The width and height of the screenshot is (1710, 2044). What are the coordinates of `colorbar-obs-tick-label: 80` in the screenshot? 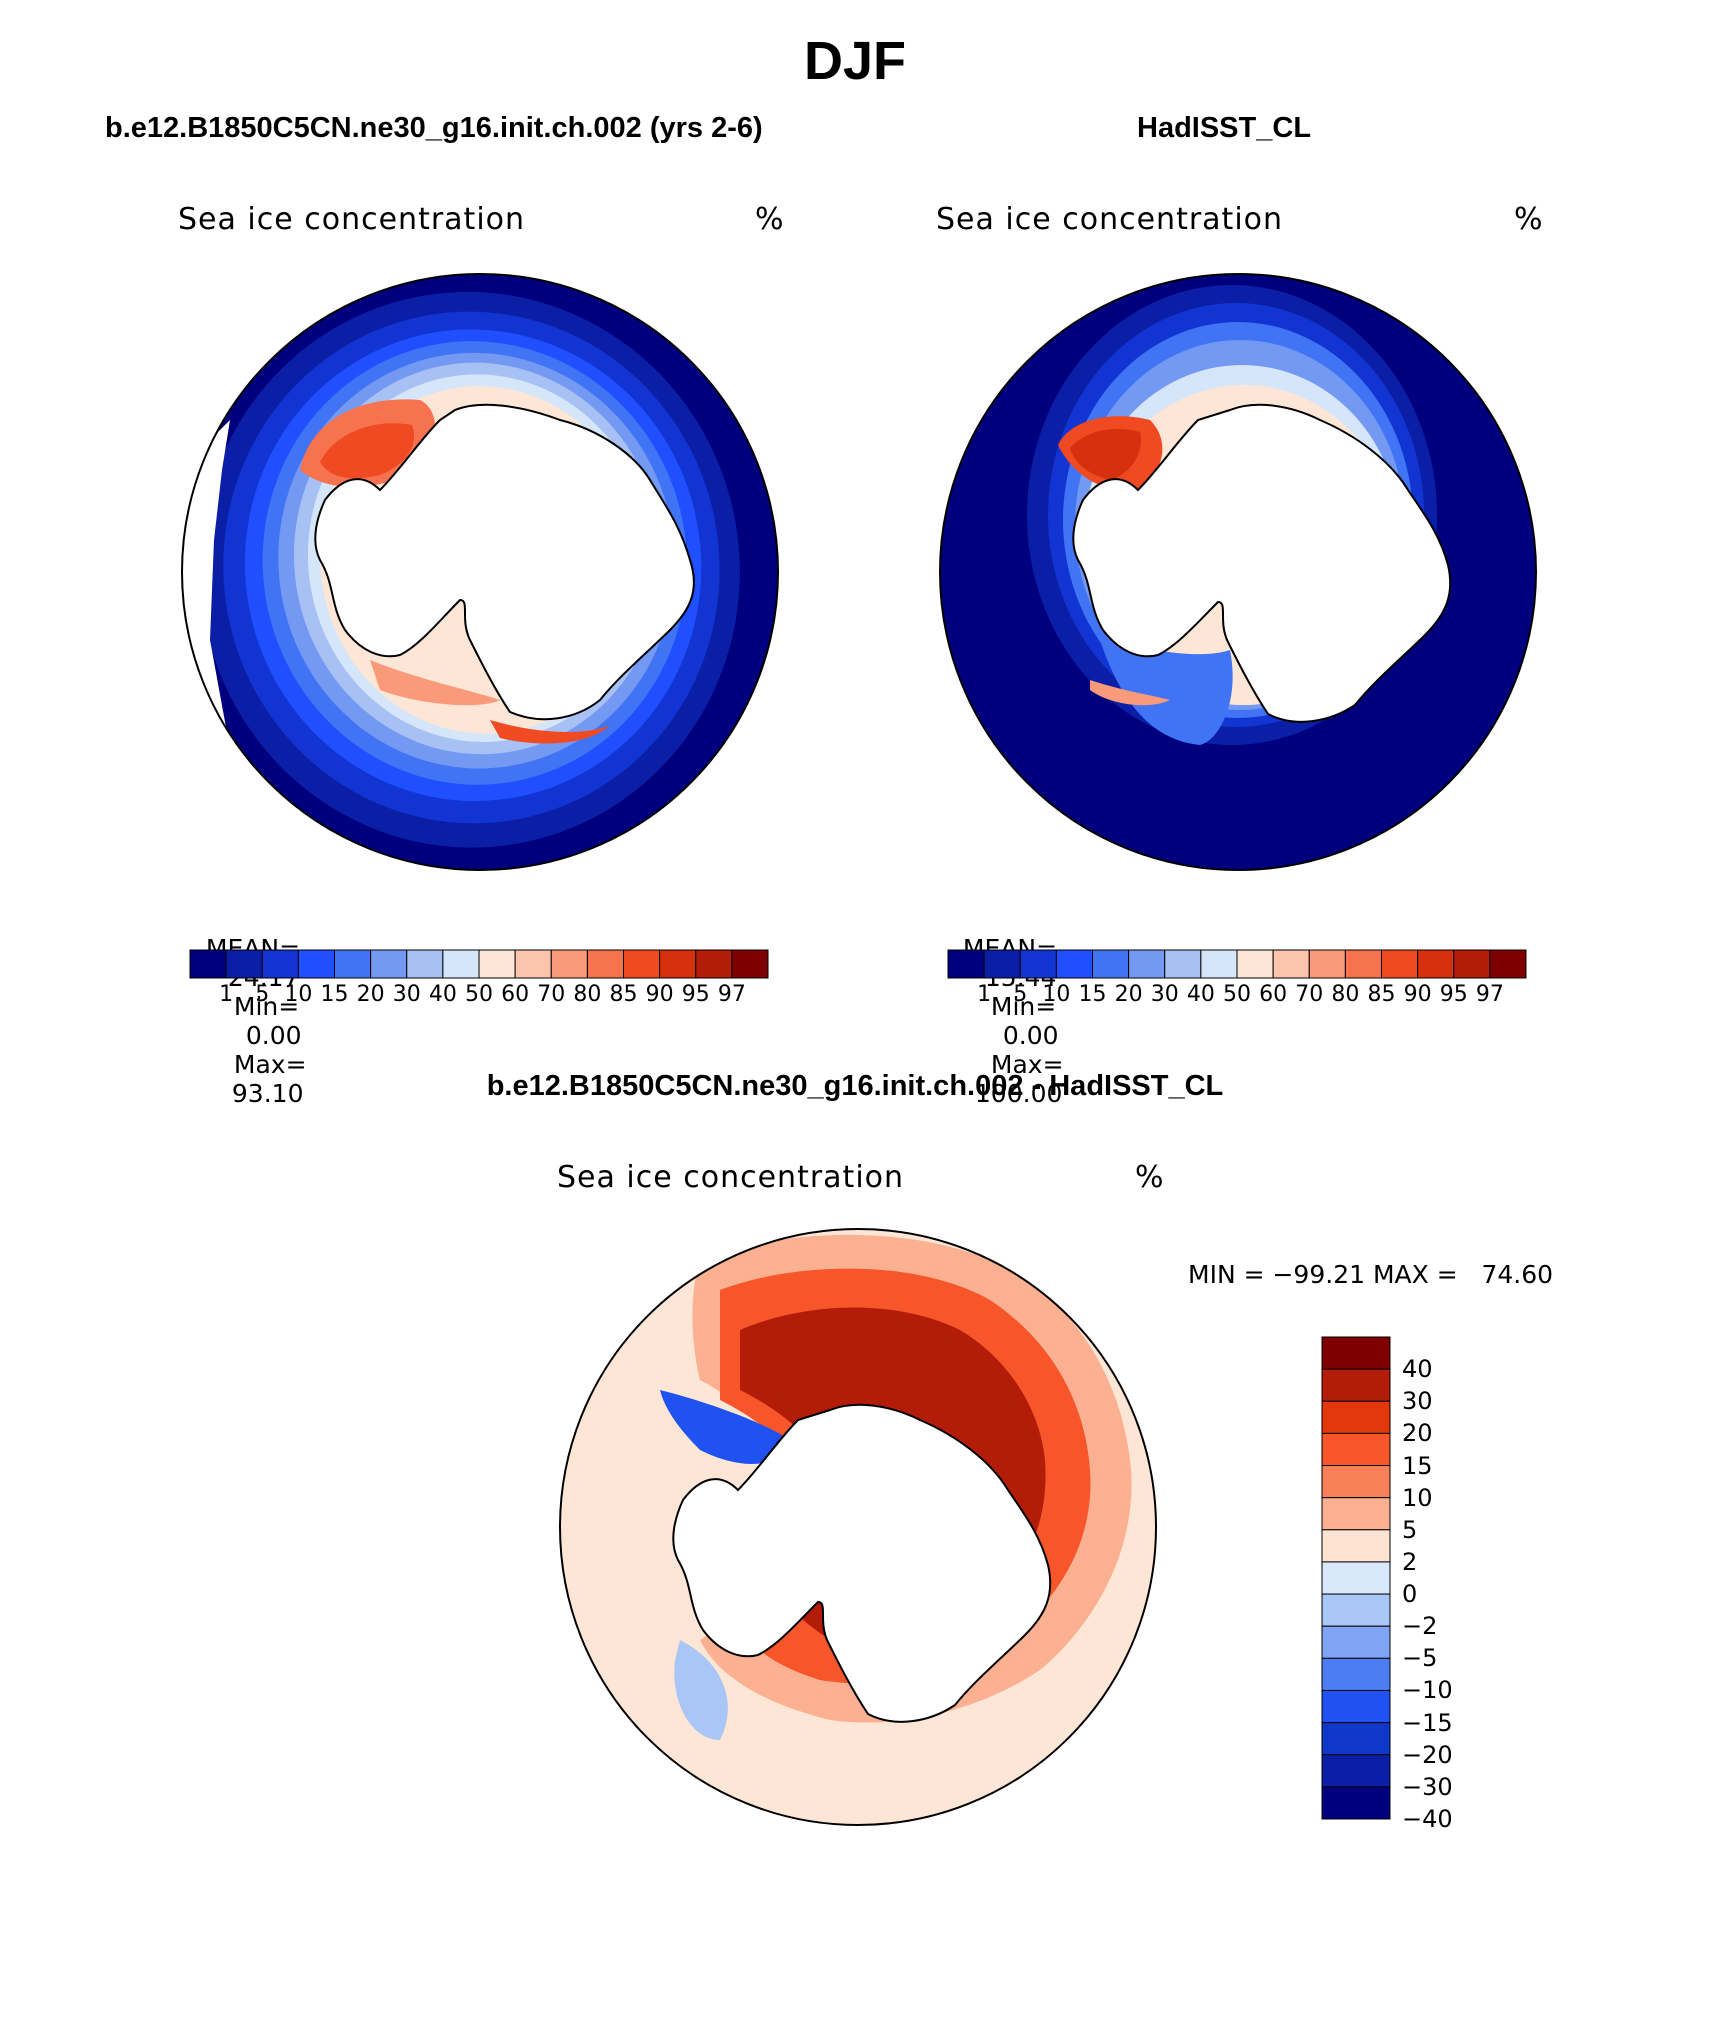 It's located at (1345, 994).